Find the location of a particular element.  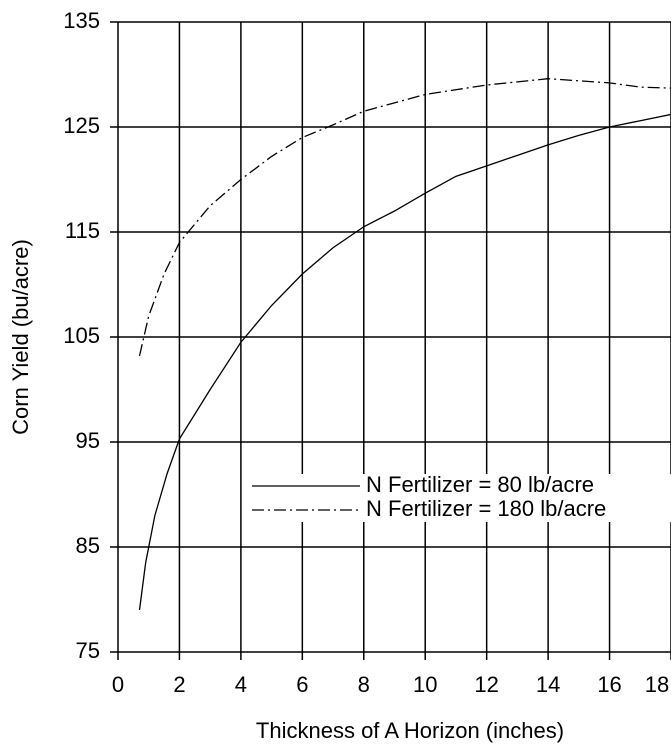

y-tick-label: 135 is located at coordinates (81, 20).